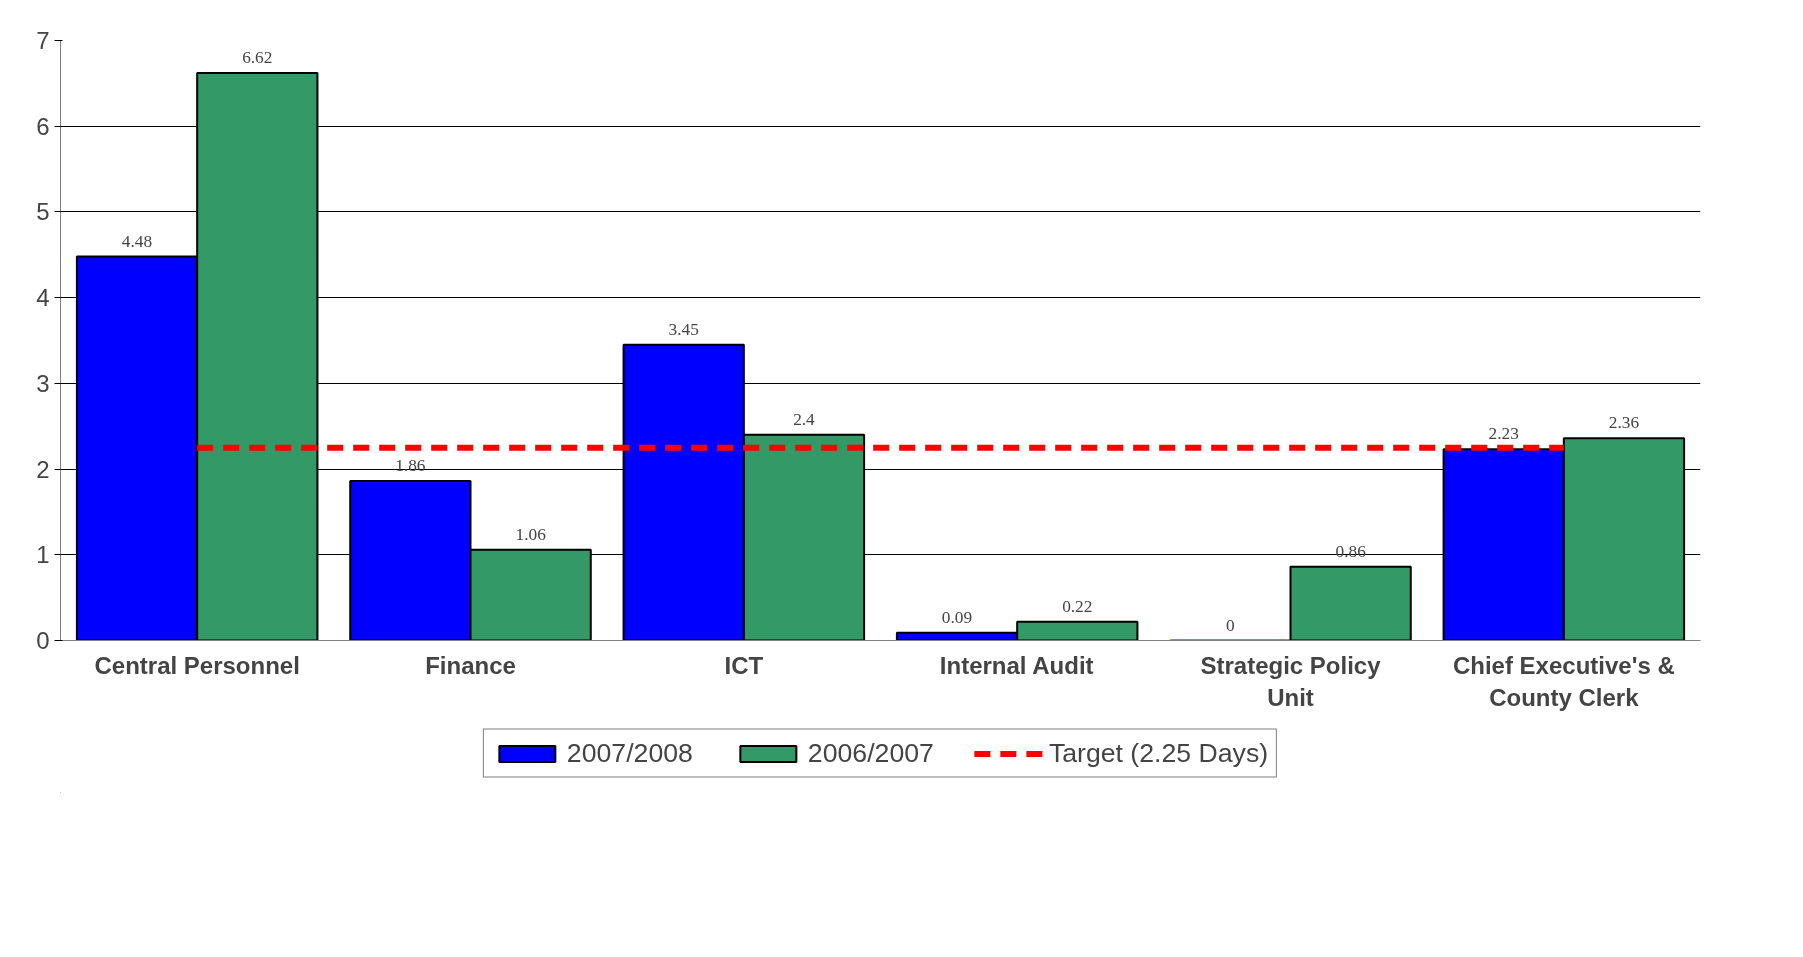  I want to click on y-tick-label: 2, so click(43, 469).